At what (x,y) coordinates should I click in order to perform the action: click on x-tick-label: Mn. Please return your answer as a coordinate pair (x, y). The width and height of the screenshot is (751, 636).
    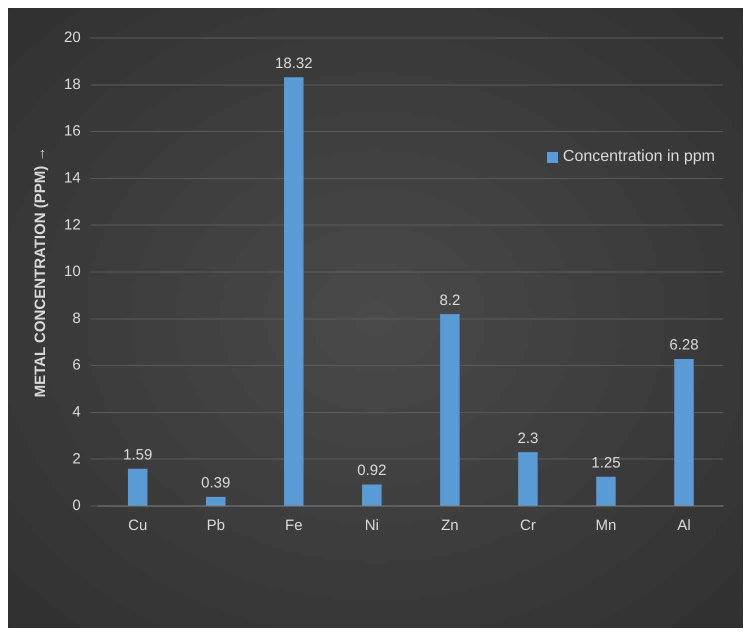
    Looking at the image, I should click on (606, 525).